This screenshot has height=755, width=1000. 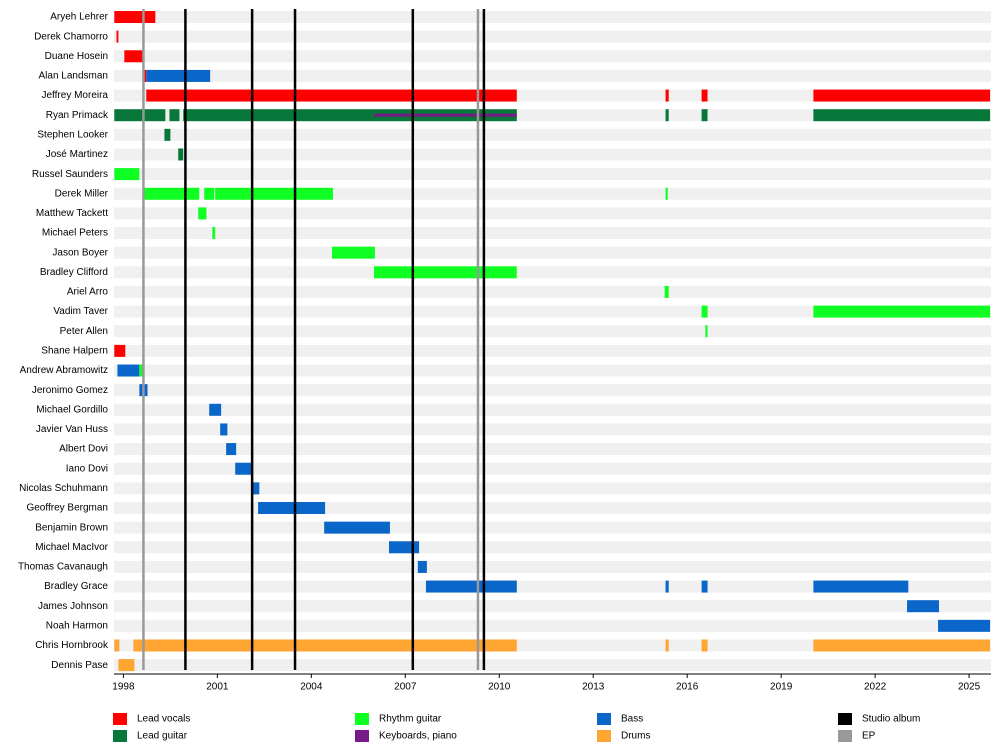 What do you see at coordinates (76, 56) in the screenshot?
I see `member-name: Duane Hosein` at bounding box center [76, 56].